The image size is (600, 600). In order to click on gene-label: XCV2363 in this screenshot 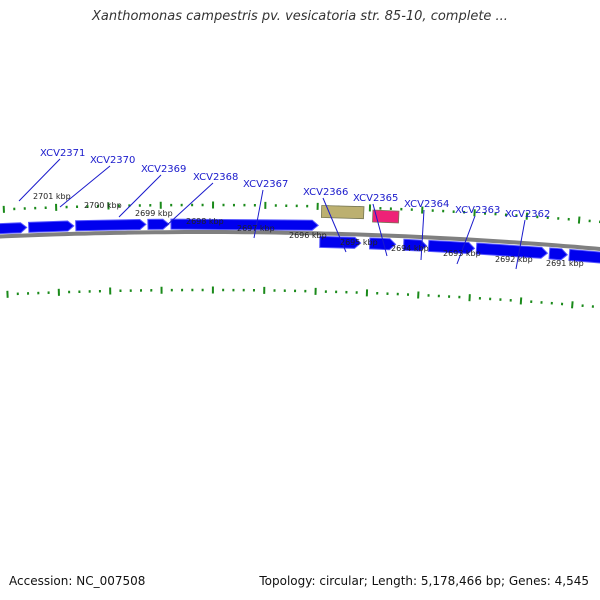, I will do `click(477, 210)`.